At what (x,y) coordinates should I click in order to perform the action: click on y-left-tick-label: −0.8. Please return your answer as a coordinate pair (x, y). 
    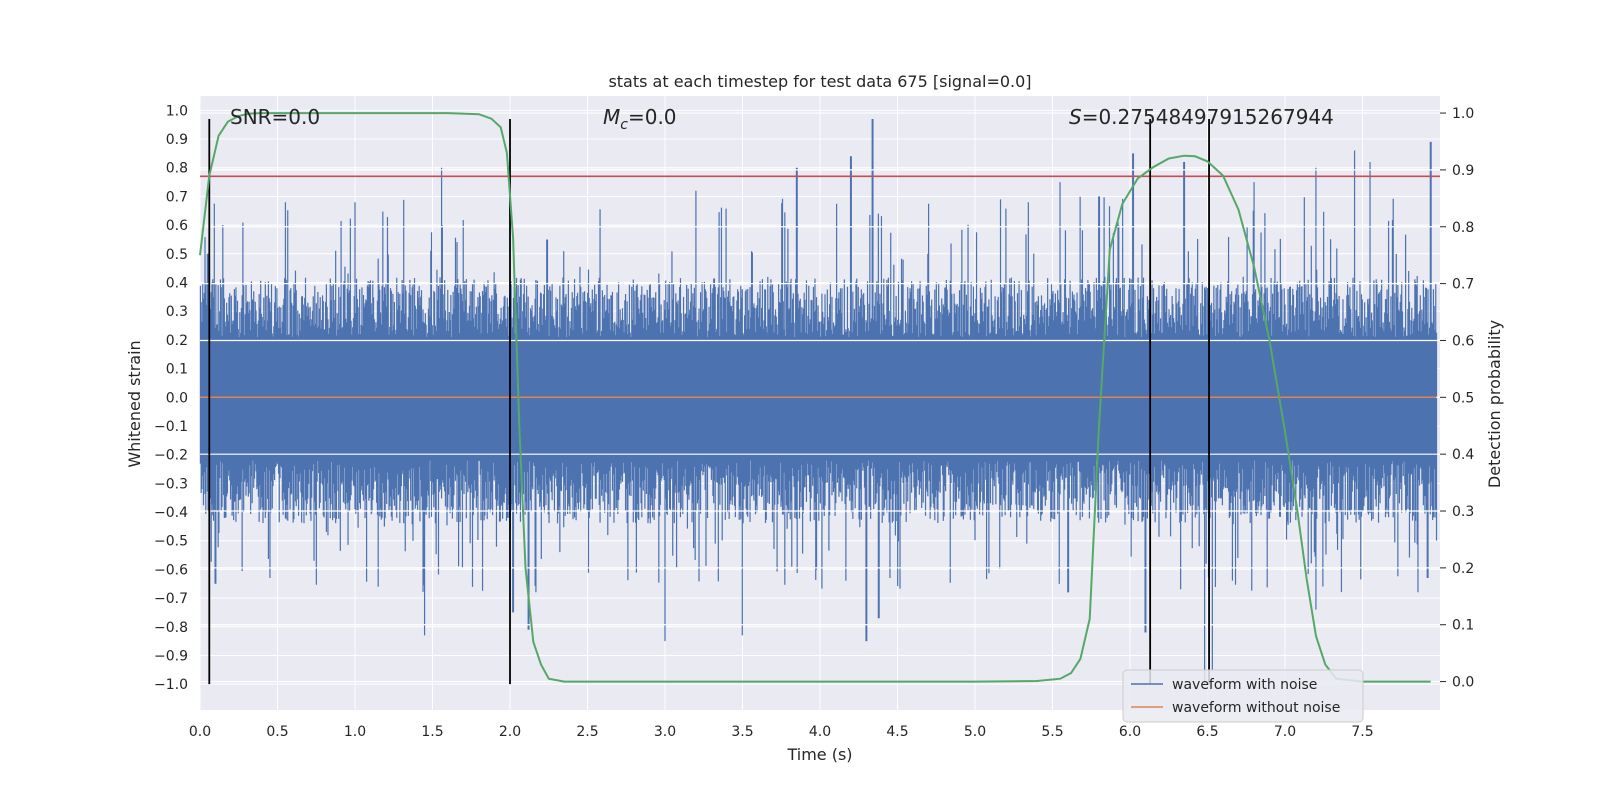
    Looking at the image, I should click on (171, 628).